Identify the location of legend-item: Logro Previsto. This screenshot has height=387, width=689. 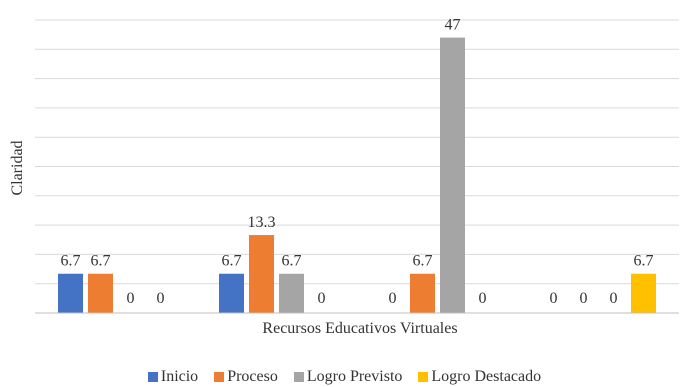
(348, 377).